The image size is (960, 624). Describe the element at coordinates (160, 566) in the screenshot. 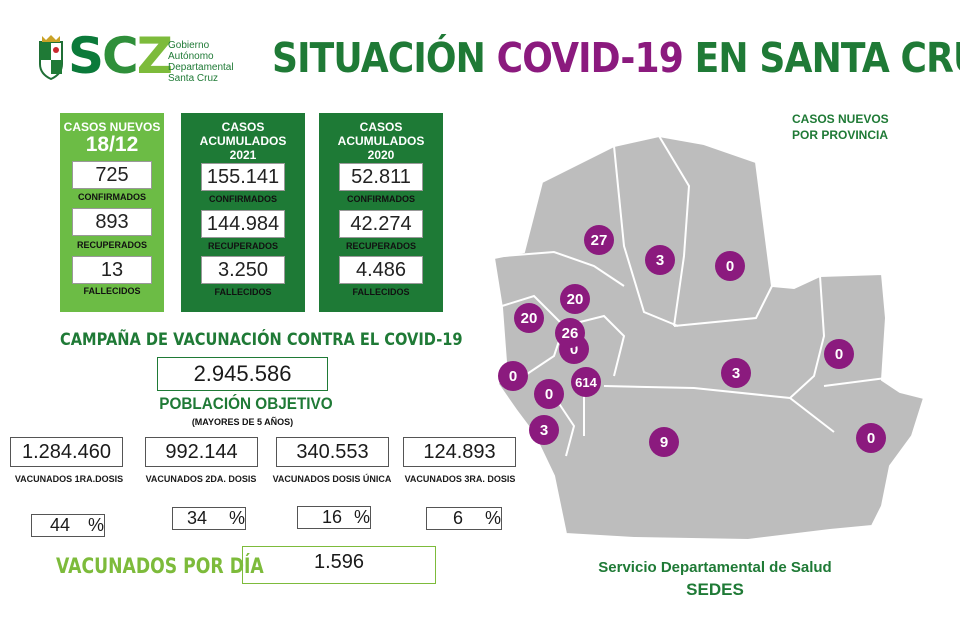

I see `vaccinated-per-day-label: VACUNADOS POR DÍA` at that location.